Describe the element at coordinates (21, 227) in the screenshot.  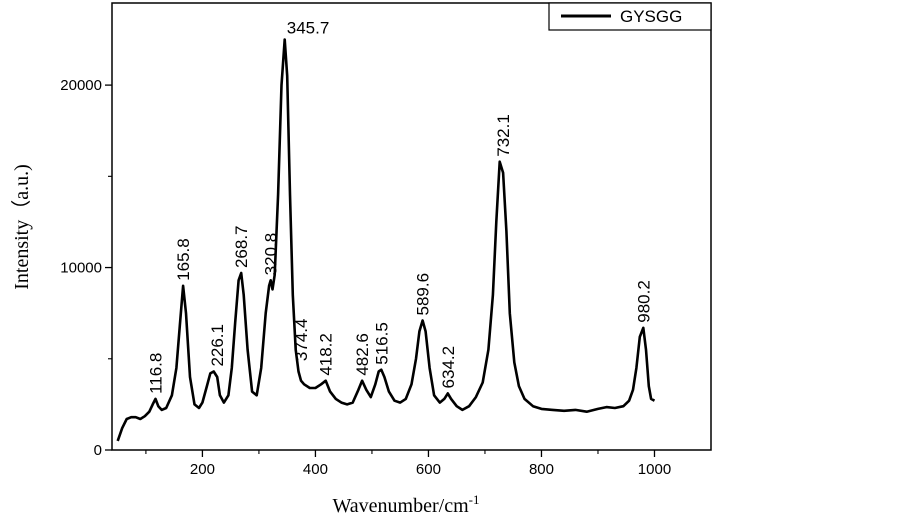
I see `y-axis-title: Intensity（a.u.)` at that location.